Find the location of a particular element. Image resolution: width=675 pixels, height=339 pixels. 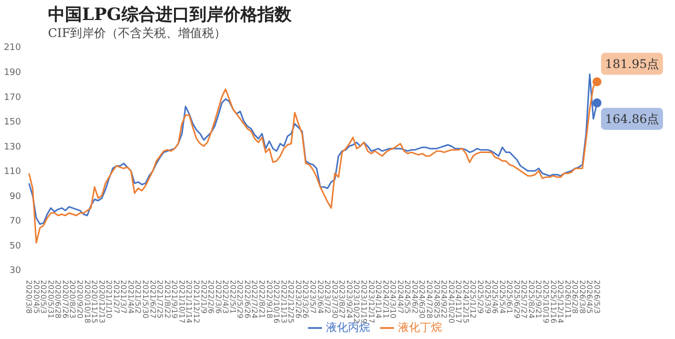

y-tick-label: 190 is located at coordinates (13, 73).